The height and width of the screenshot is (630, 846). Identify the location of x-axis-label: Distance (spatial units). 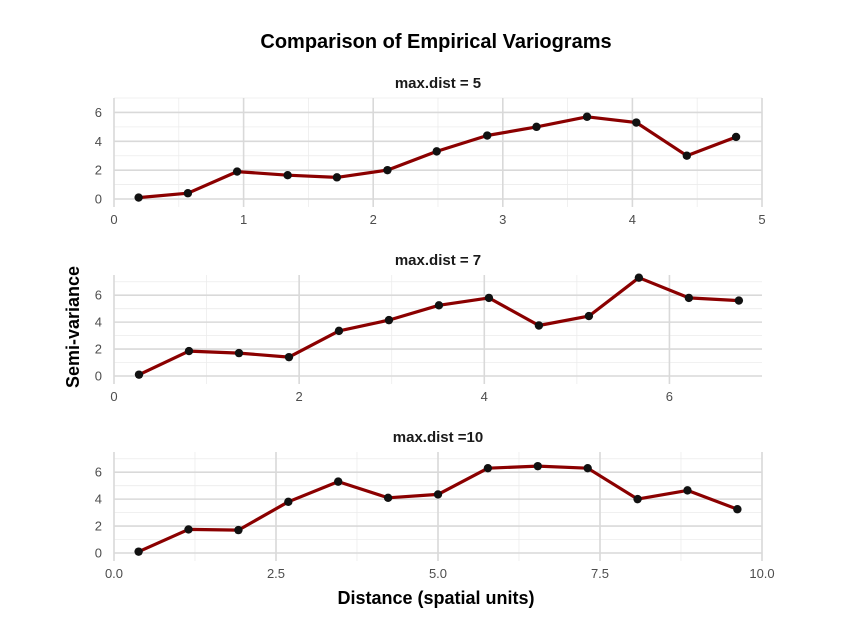
(435, 598).